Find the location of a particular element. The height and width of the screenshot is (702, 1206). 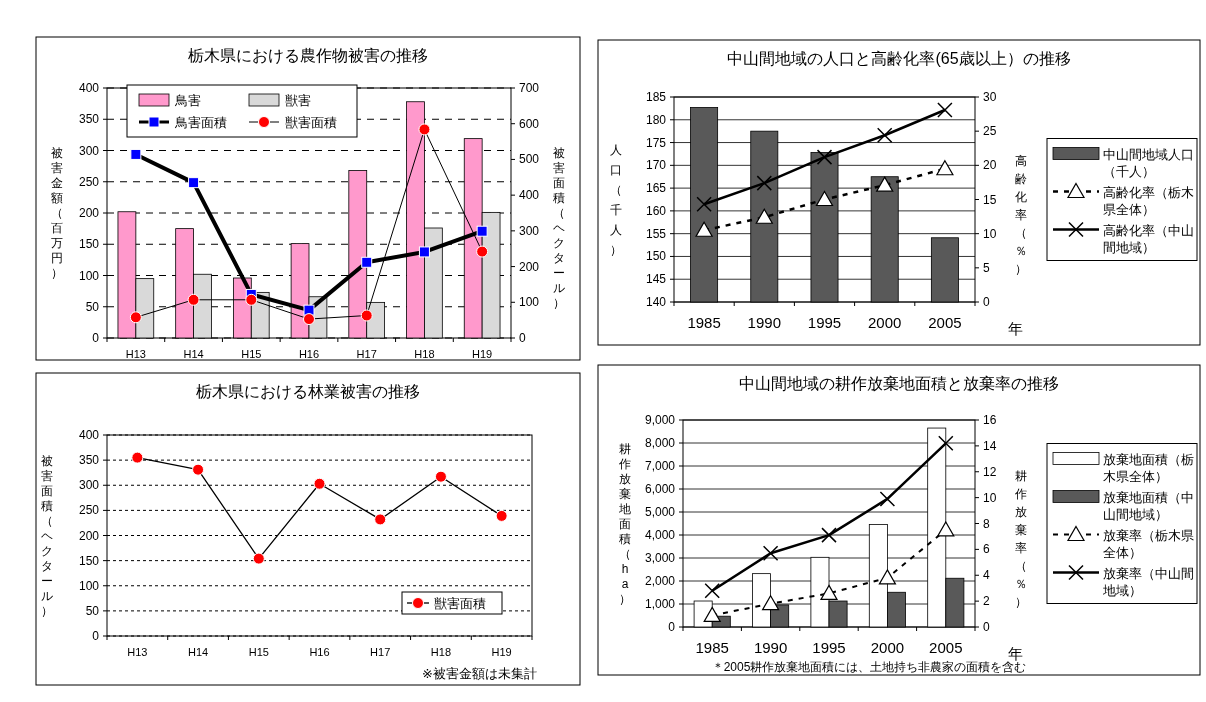

text: ※被害金額は未集計 is located at coordinates (479, 673).